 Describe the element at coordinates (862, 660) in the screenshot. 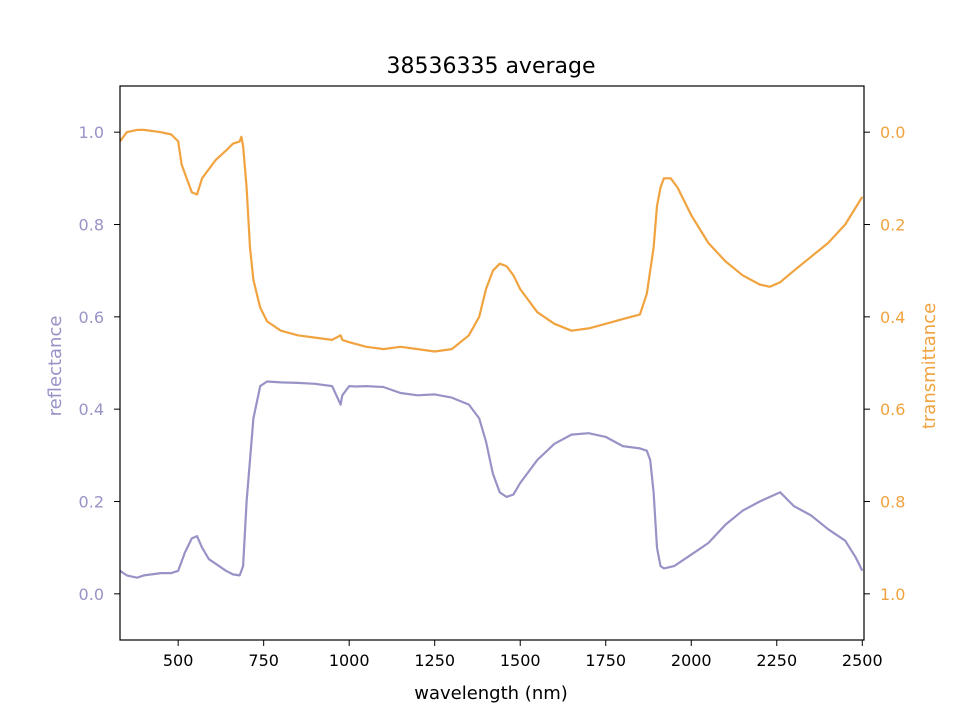

I see `x-tick-label: 2500` at that location.